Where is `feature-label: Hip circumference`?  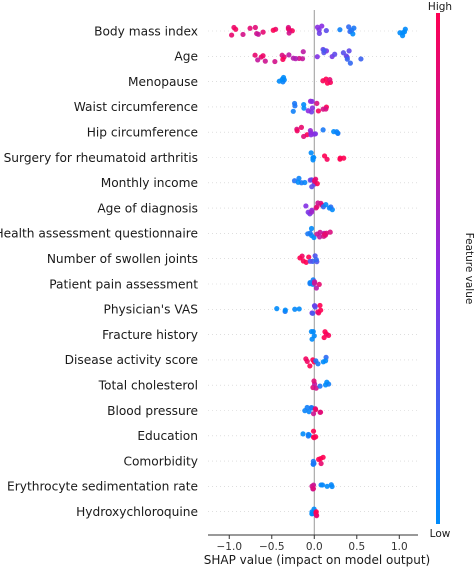
feature-label: Hip circumference is located at coordinates (142, 133).